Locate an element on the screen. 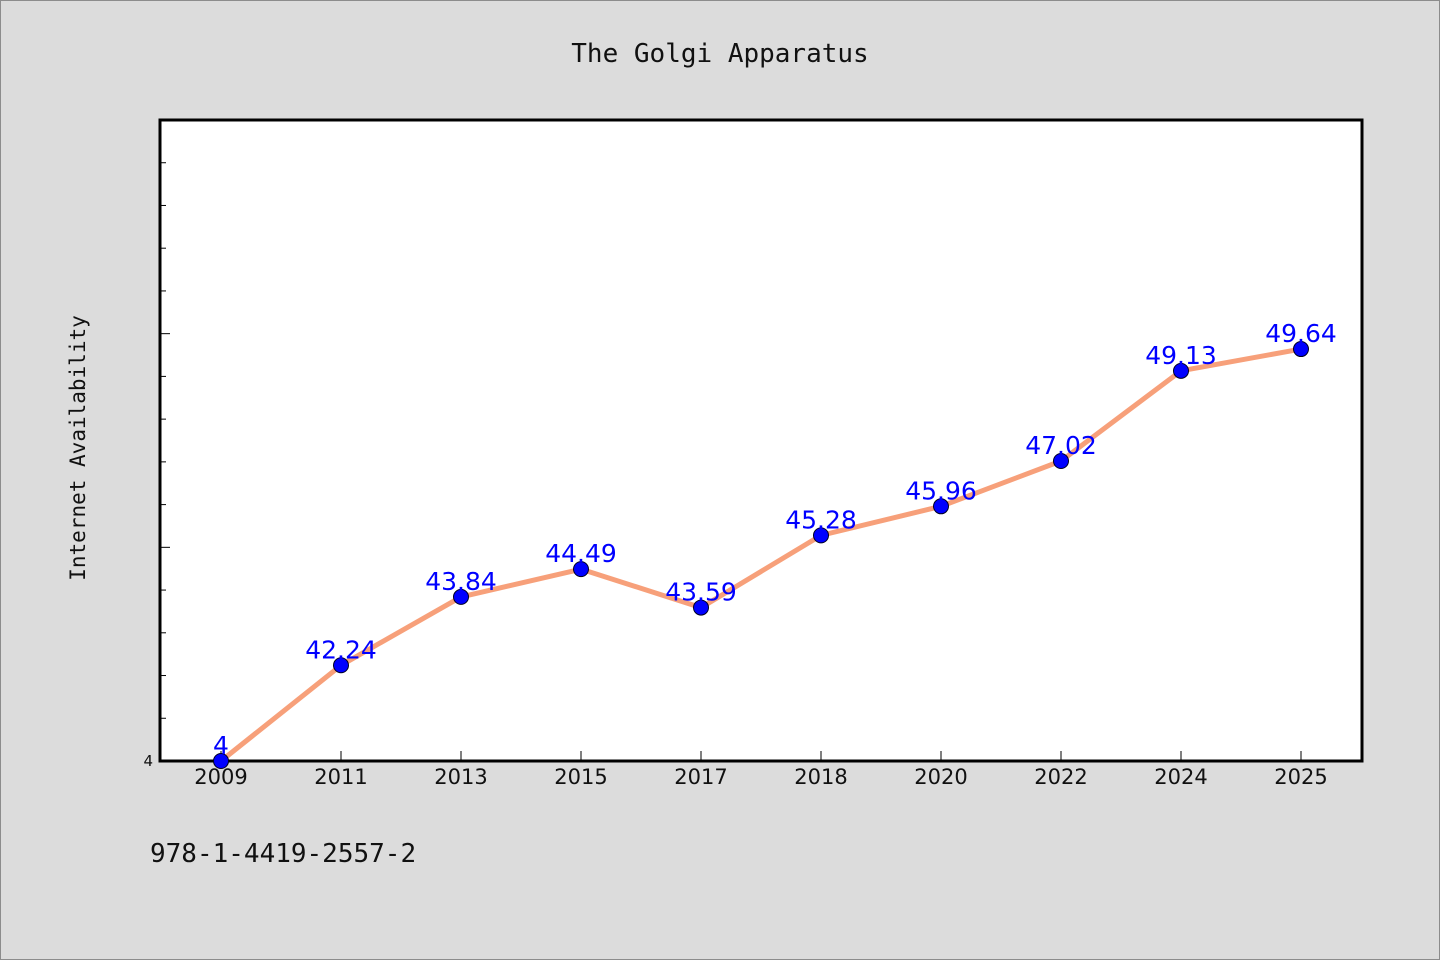  data-label: 44.49 is located at coordinates (581, 553).